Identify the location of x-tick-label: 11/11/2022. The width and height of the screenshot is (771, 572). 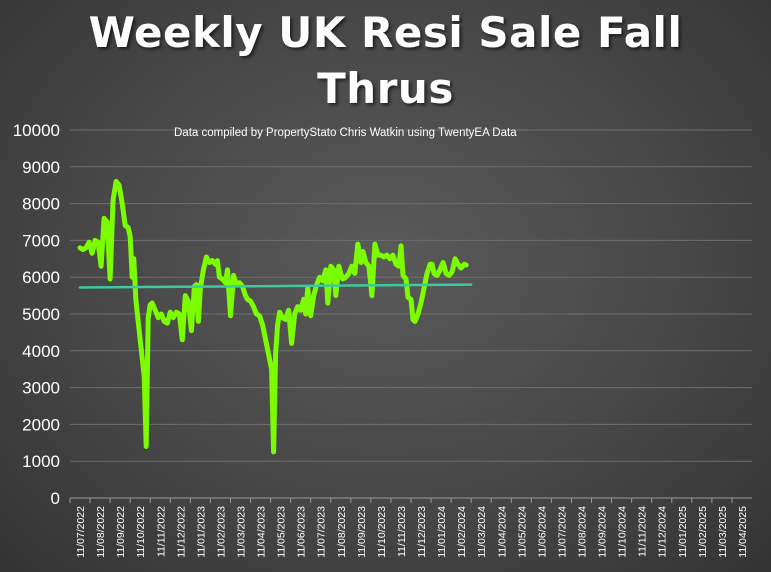
(161, 531).